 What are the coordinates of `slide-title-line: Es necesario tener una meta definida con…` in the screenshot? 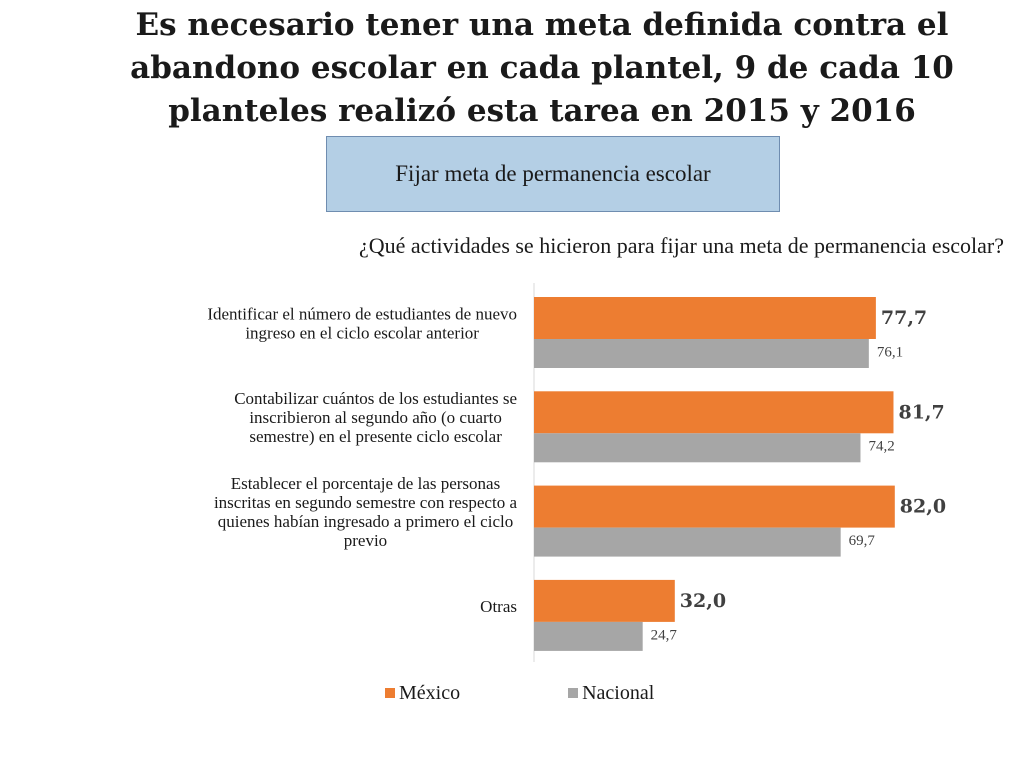 It's located at (542, 25).